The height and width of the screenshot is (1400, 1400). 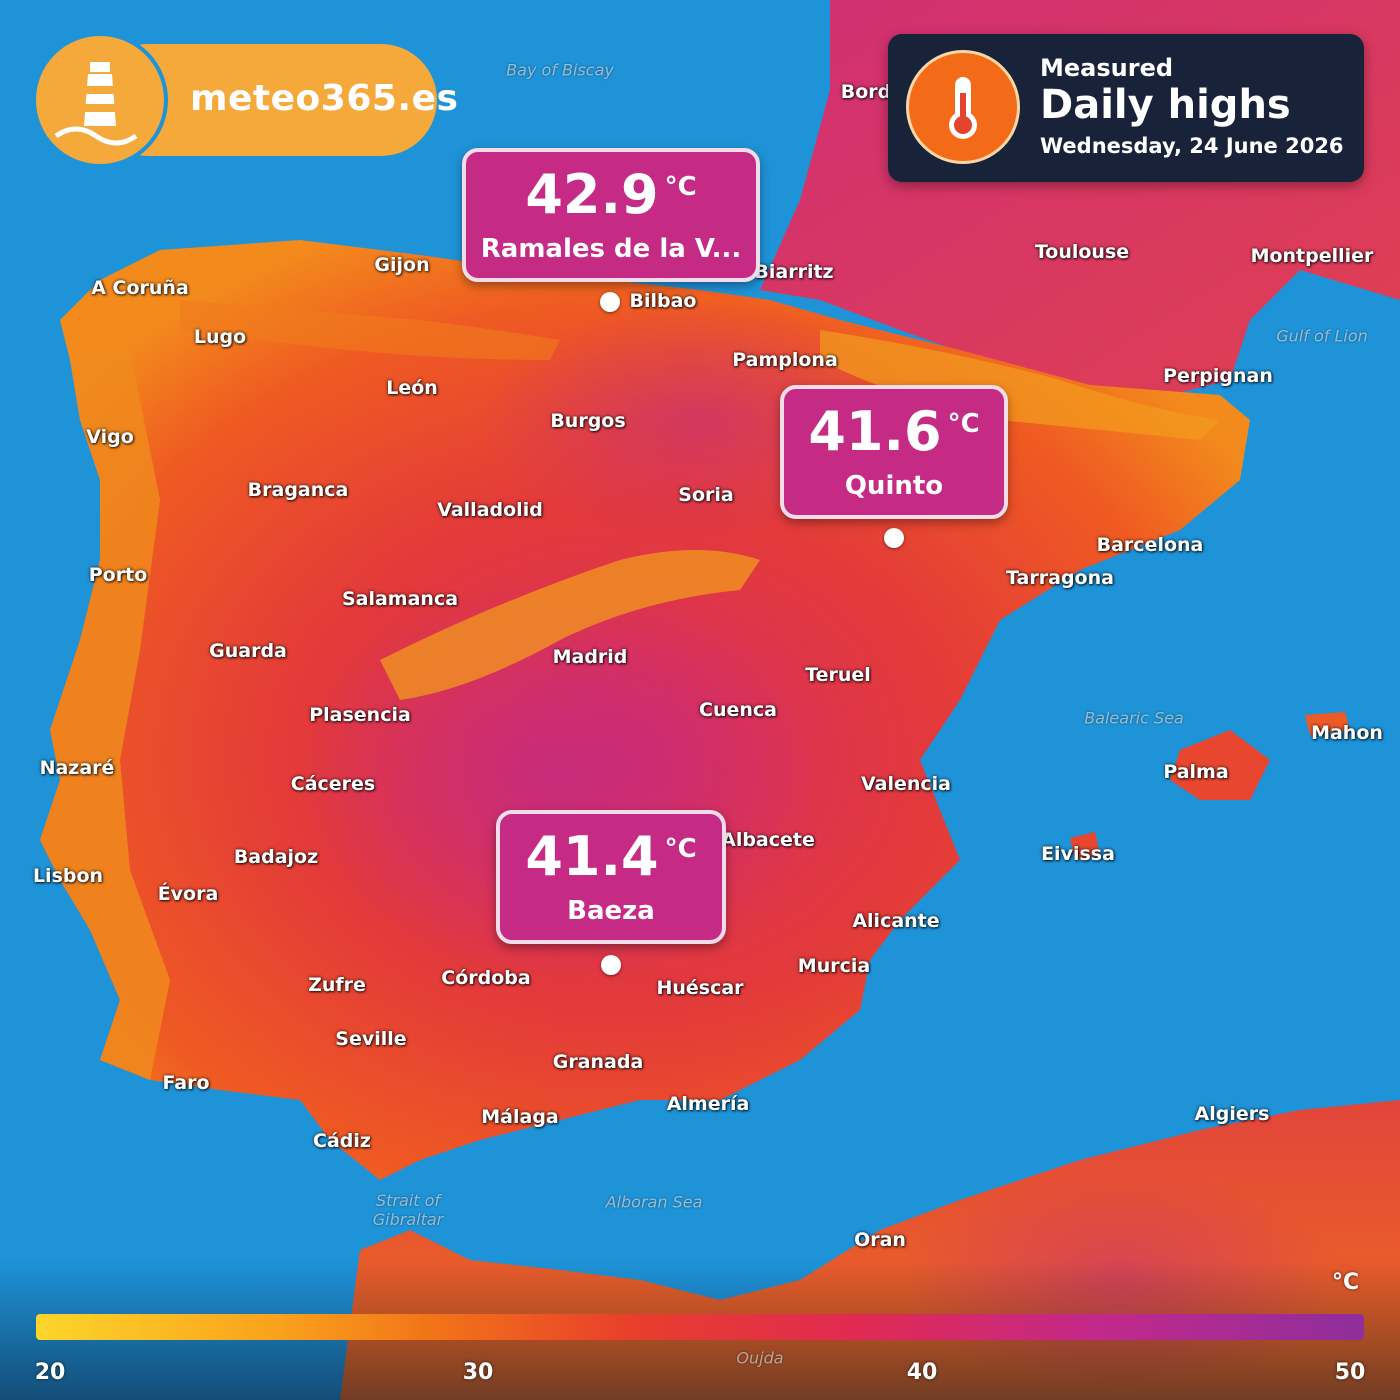 I want to click on city-label: Soria, so click(x=706, y=495).